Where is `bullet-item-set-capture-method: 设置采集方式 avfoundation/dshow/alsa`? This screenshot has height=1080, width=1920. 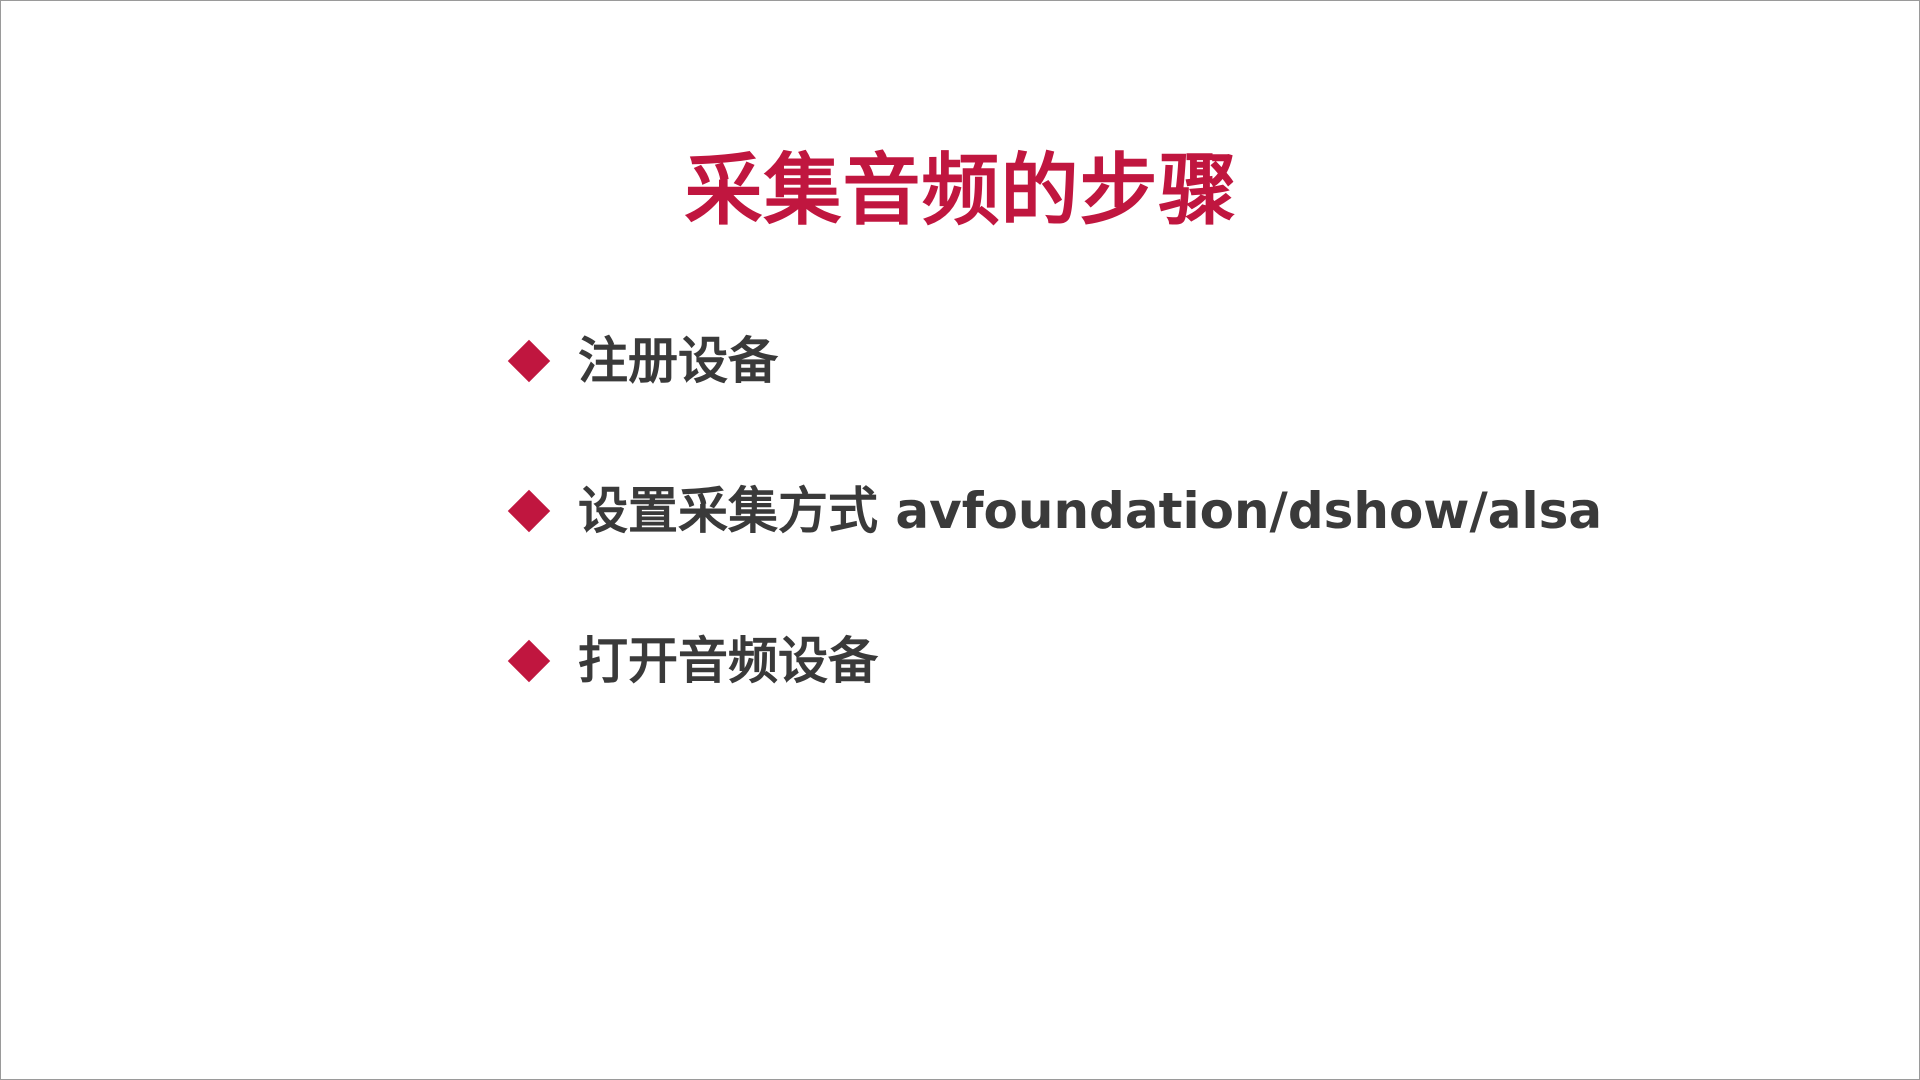
bullet-item-set-capture-method: 设置采集方式 avfoundation/dshow/alsa is located at coordinates (1156, 511).